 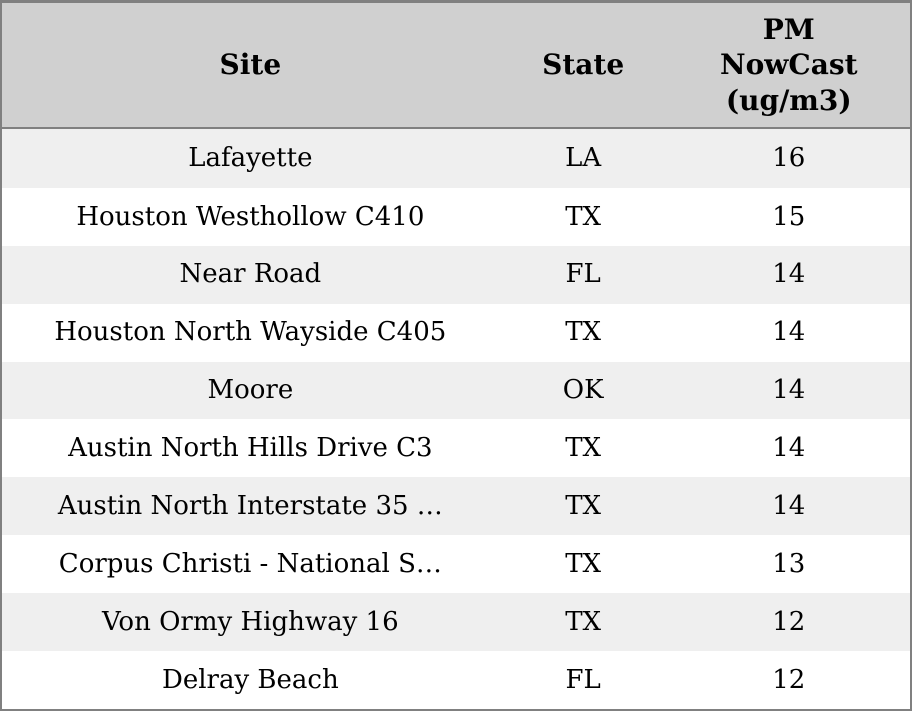 I want to click on site-cell: Near Road, so click(x=250, y=274).